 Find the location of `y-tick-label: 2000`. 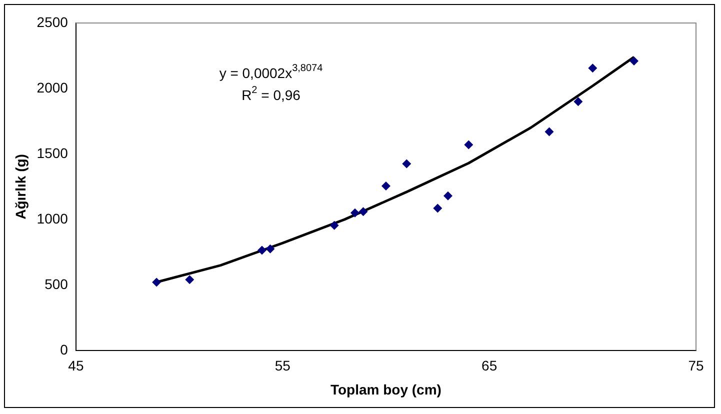

y-tick-label: 2000 is located at coordinates (52, 87).